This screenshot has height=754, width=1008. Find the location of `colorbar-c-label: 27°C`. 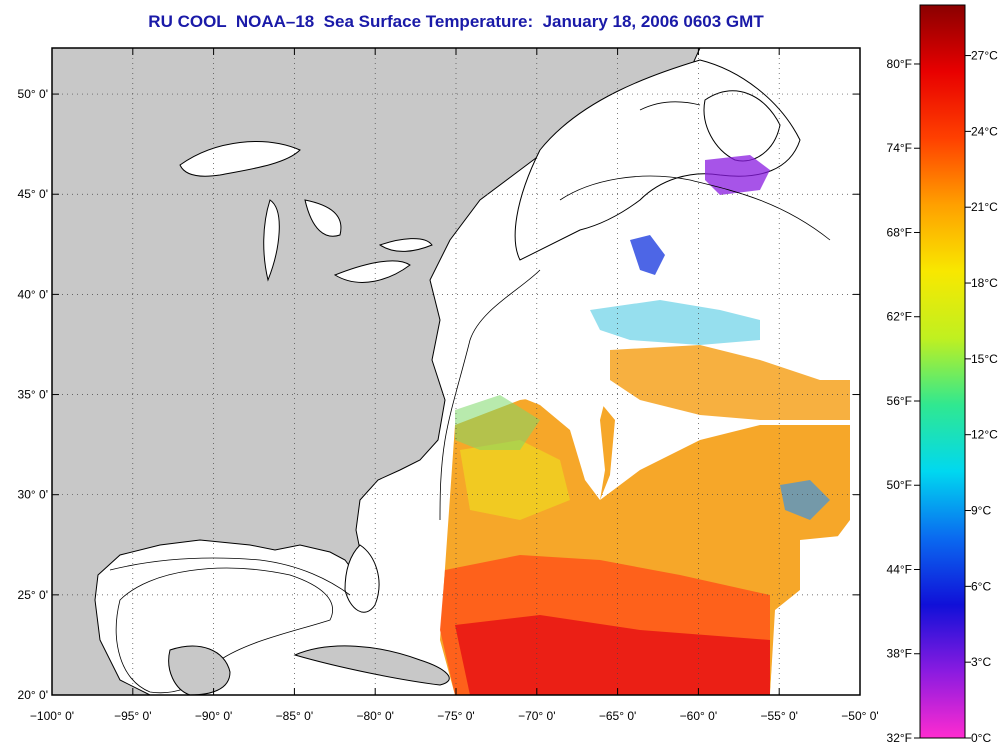

colorbar-c-label: 27°C is located at coordinates (984, 56).